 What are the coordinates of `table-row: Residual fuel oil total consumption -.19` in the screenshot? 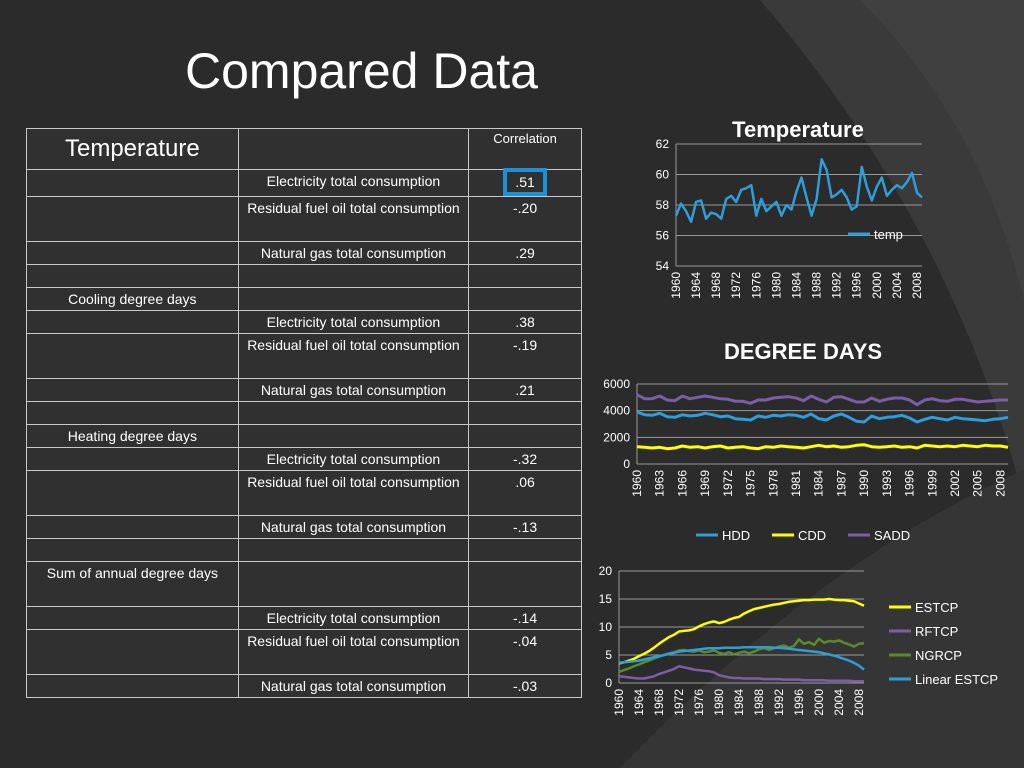 It's located at (304, 356).